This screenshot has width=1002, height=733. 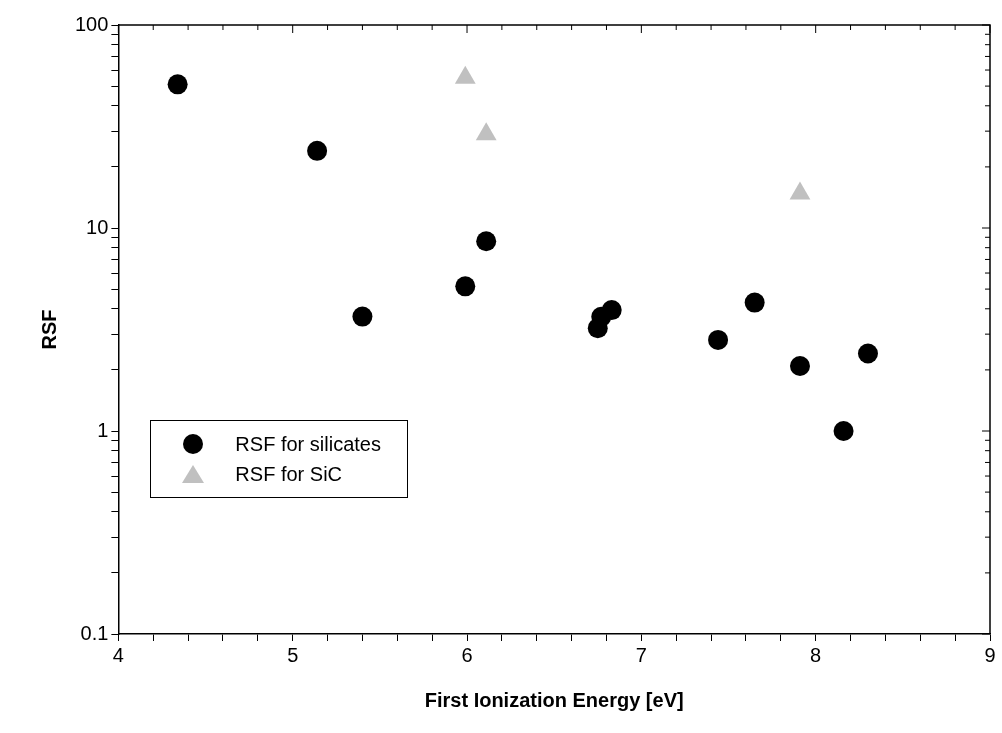 What do you see at coordinates (118, 654) in the screenshot?
I see `x-tick-label: 4` at bounding box center [118, 654].